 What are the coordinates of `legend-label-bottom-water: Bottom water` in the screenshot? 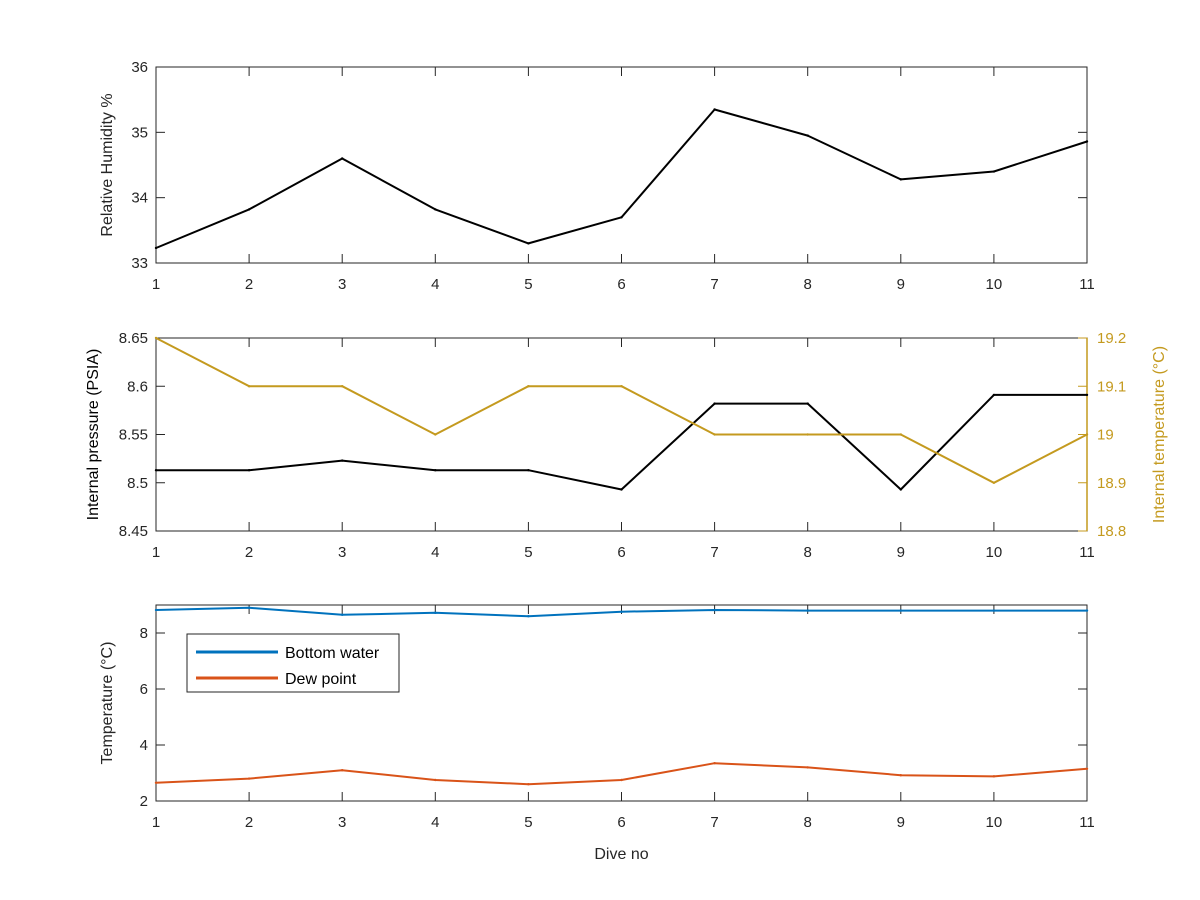 It's located at (332, 653).